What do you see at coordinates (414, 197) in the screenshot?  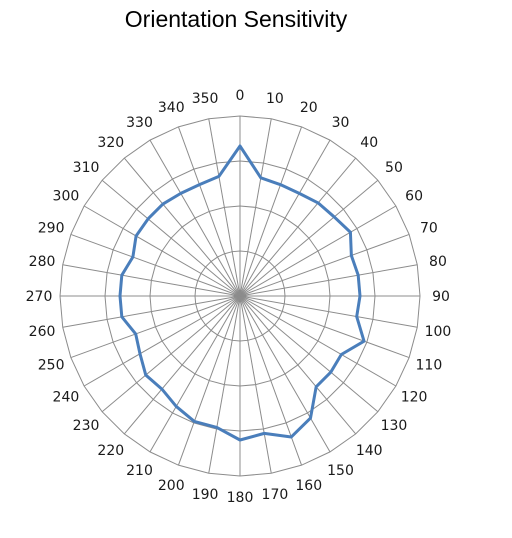 I see `tick-label-60: 60` at bounding box center [414, 197].